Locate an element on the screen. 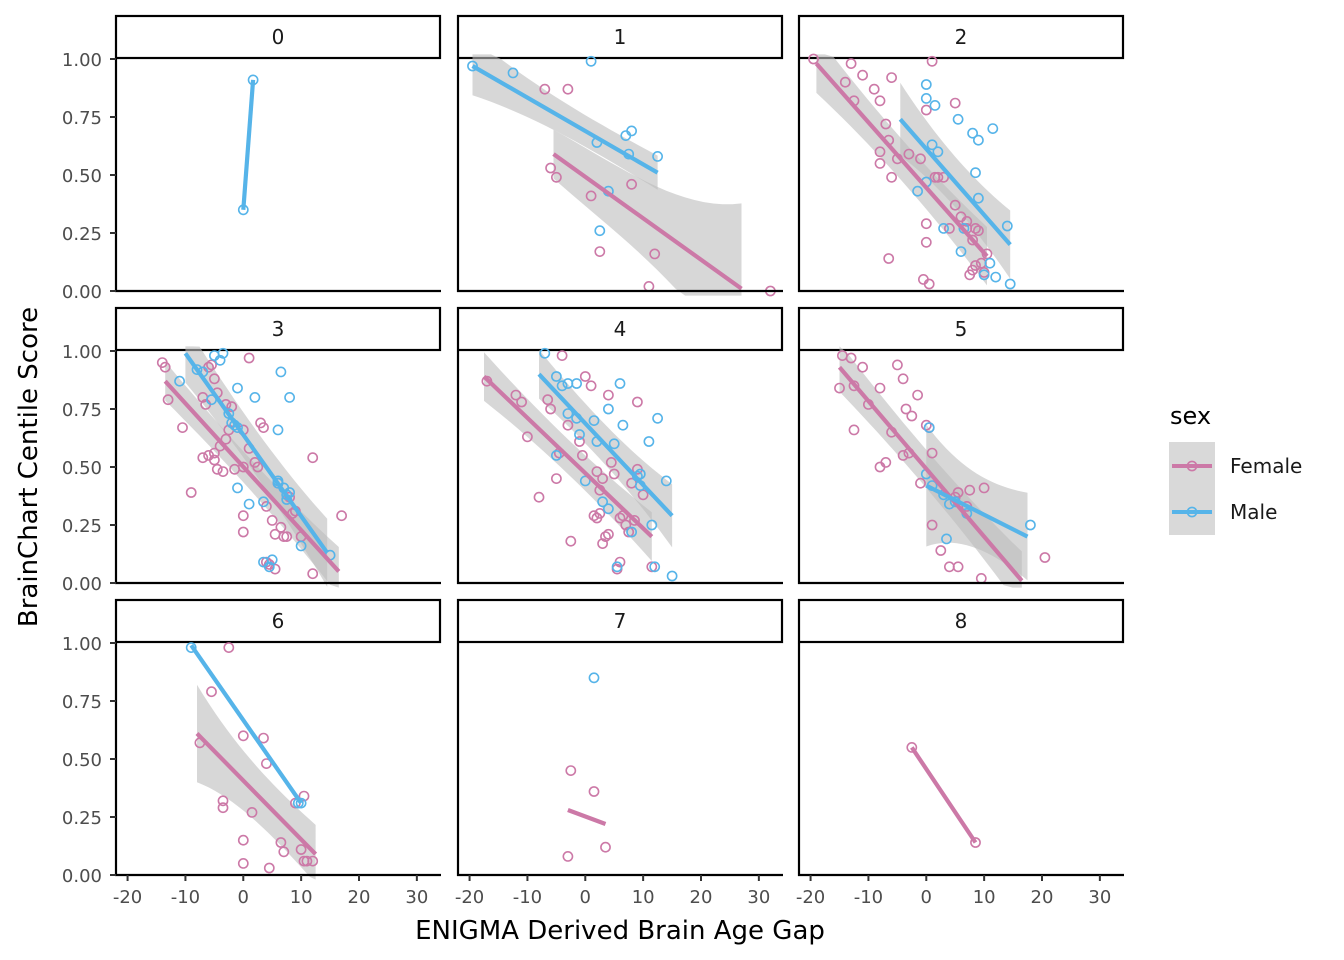 The image size is (1344, 960). legend-label-female: Female is located at coordinates (1266, 466).